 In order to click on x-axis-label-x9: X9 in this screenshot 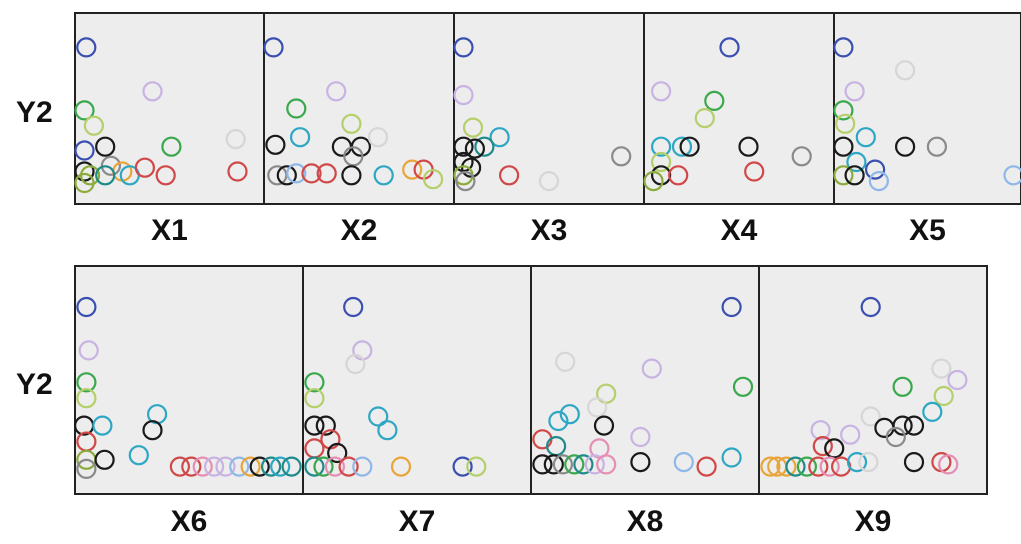, I will do `click(873, 521)`.